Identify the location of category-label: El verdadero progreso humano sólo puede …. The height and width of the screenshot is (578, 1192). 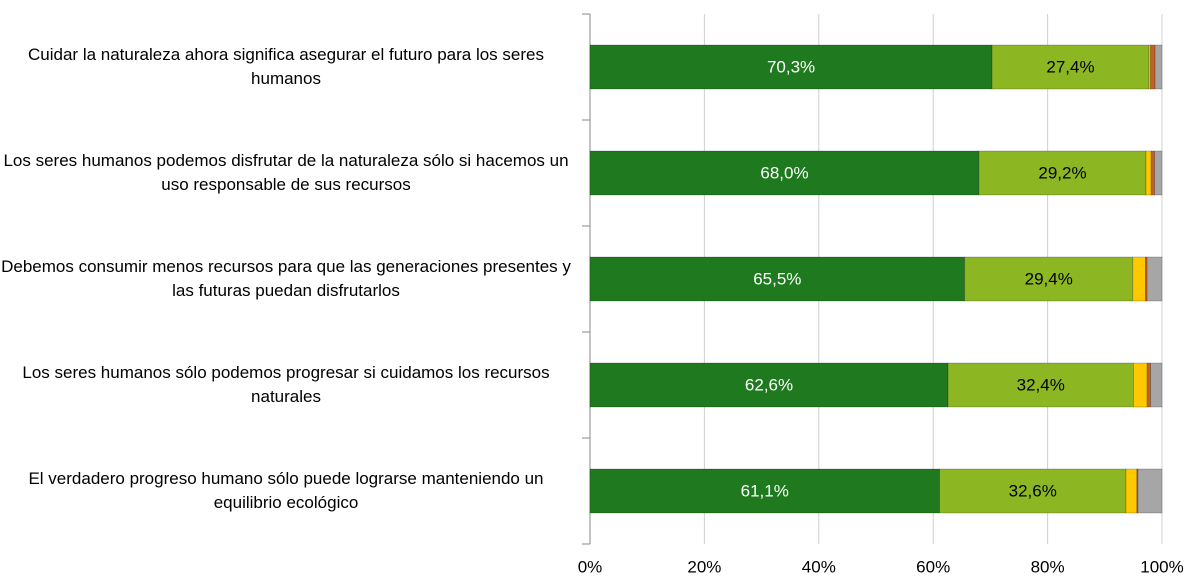
(286, 490).